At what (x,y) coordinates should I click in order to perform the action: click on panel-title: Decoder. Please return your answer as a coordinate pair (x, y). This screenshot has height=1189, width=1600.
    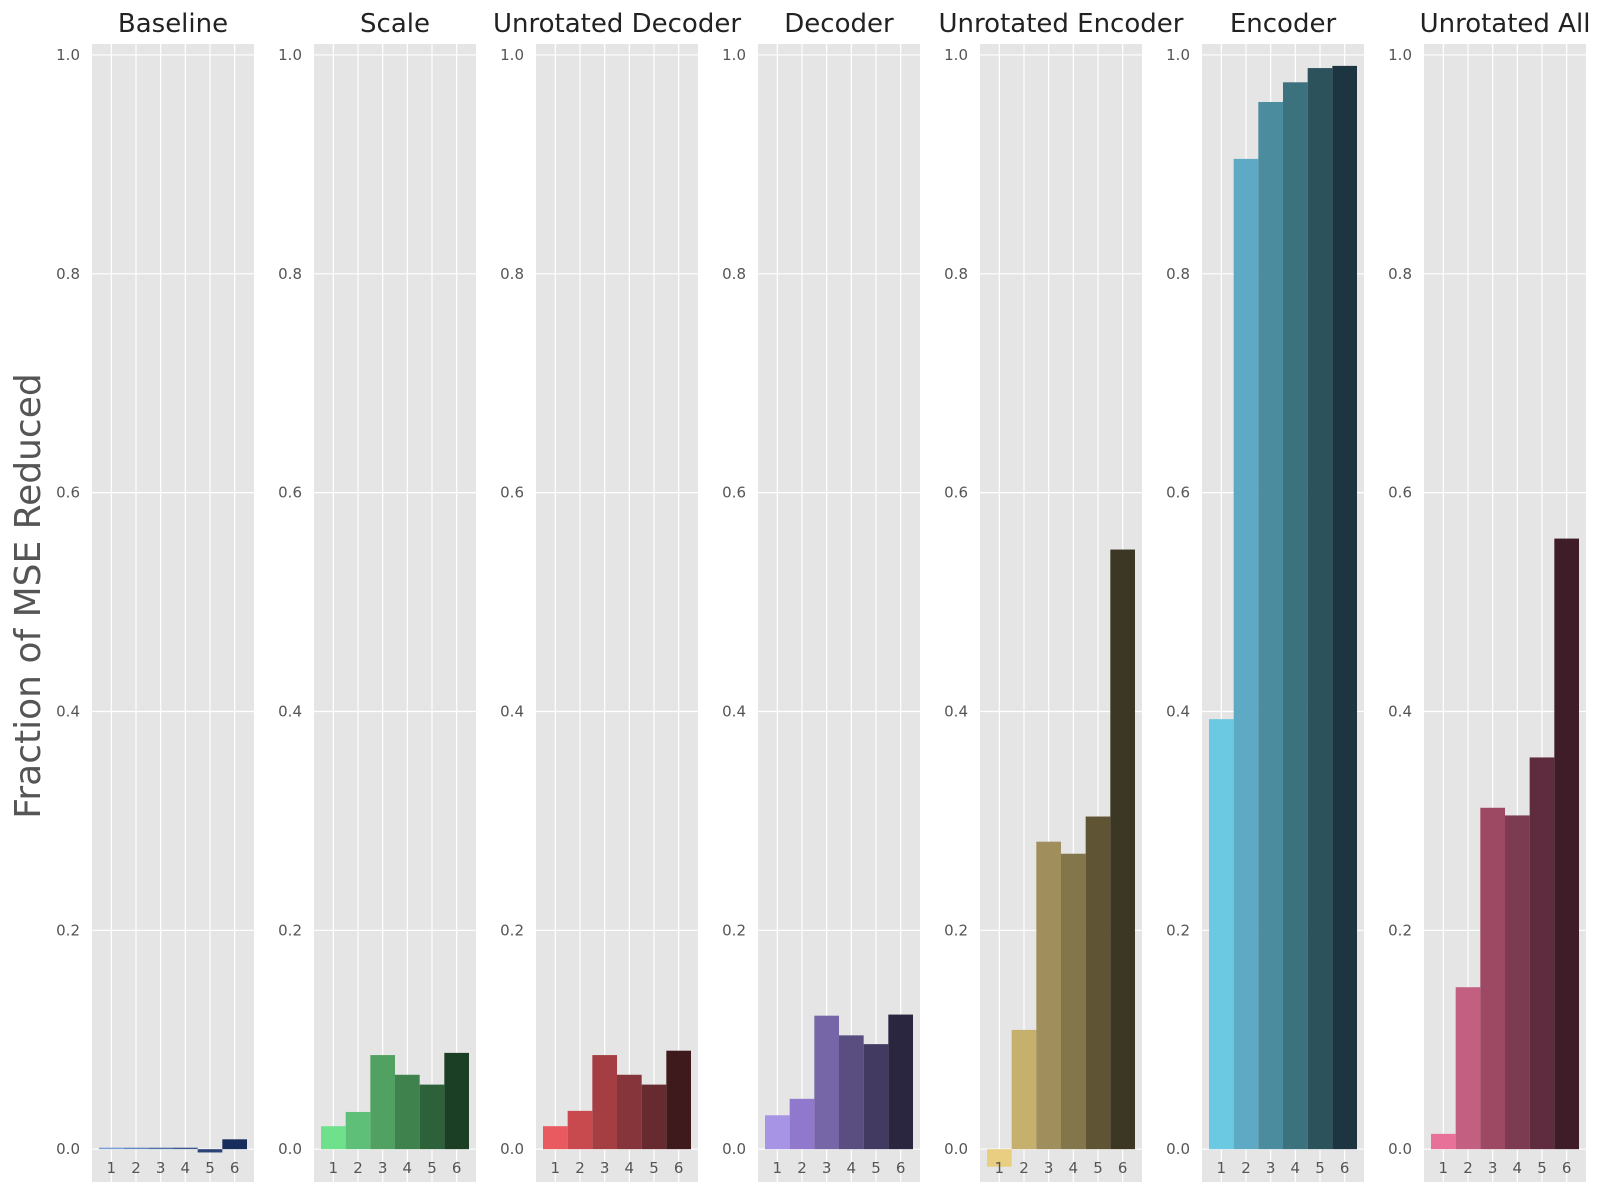
    Looking at the image, I should click on (839, 24).